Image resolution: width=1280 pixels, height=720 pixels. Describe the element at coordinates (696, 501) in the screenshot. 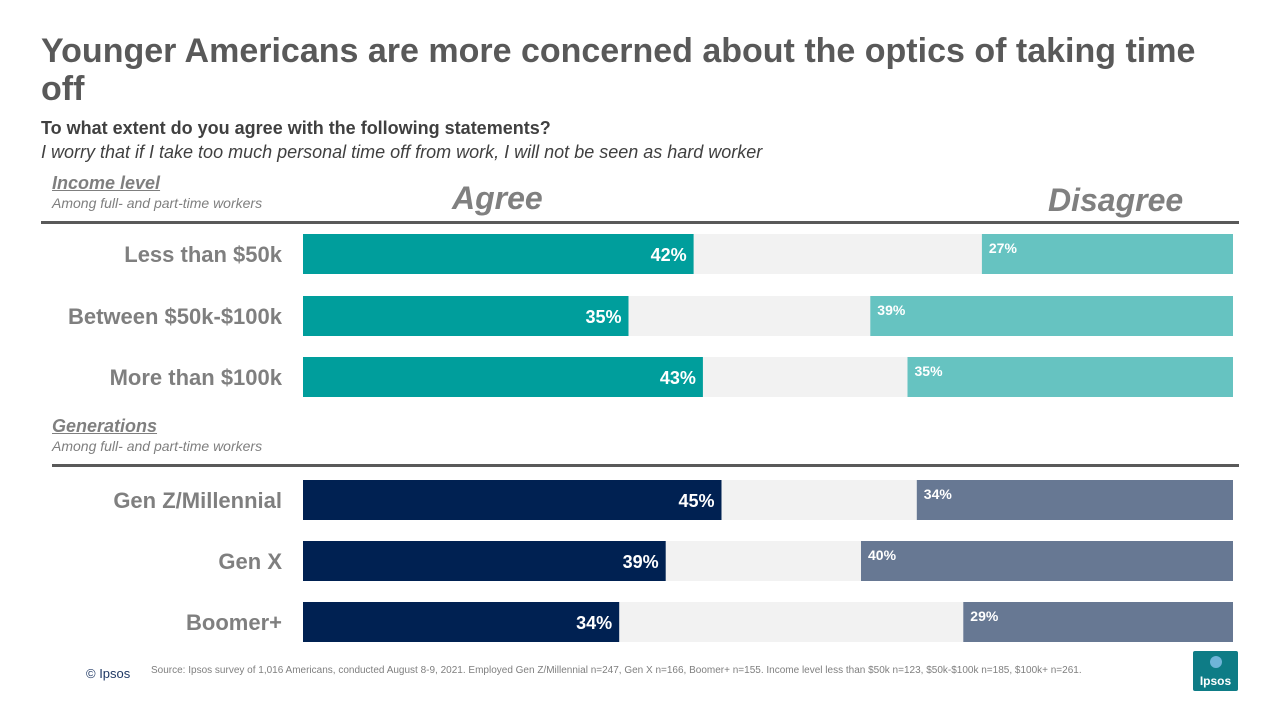

I see `agree-value-label: 45%` at that location.